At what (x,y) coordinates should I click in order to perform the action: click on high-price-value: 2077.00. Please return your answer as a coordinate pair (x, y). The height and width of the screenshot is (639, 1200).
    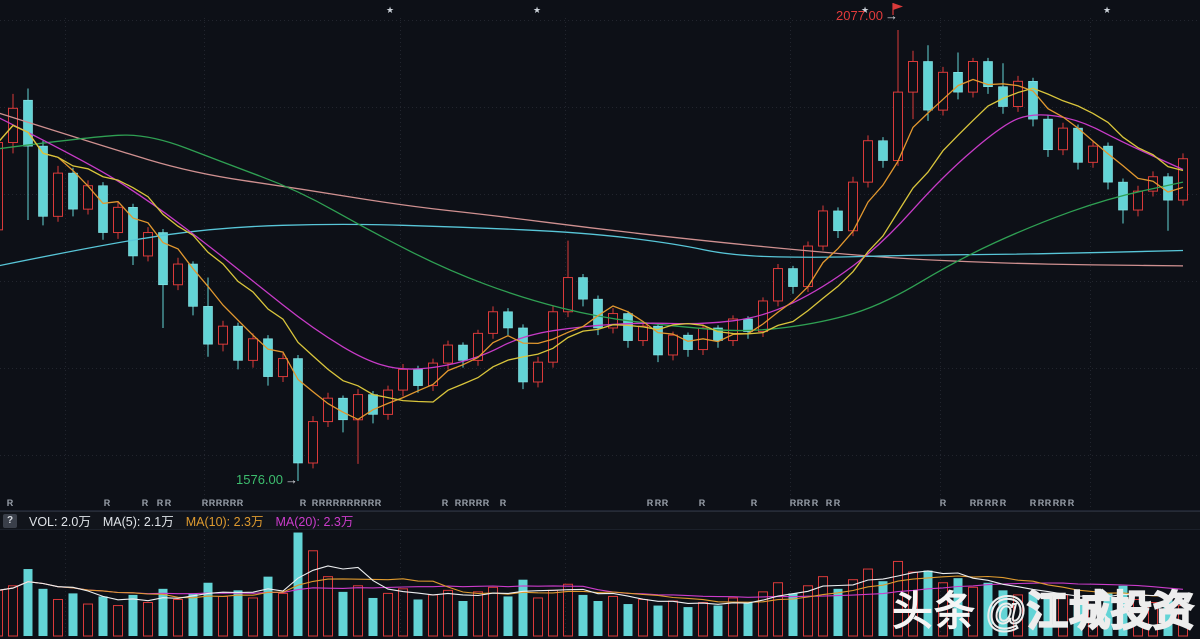
    Looking at the image, I should click on (859, 15).